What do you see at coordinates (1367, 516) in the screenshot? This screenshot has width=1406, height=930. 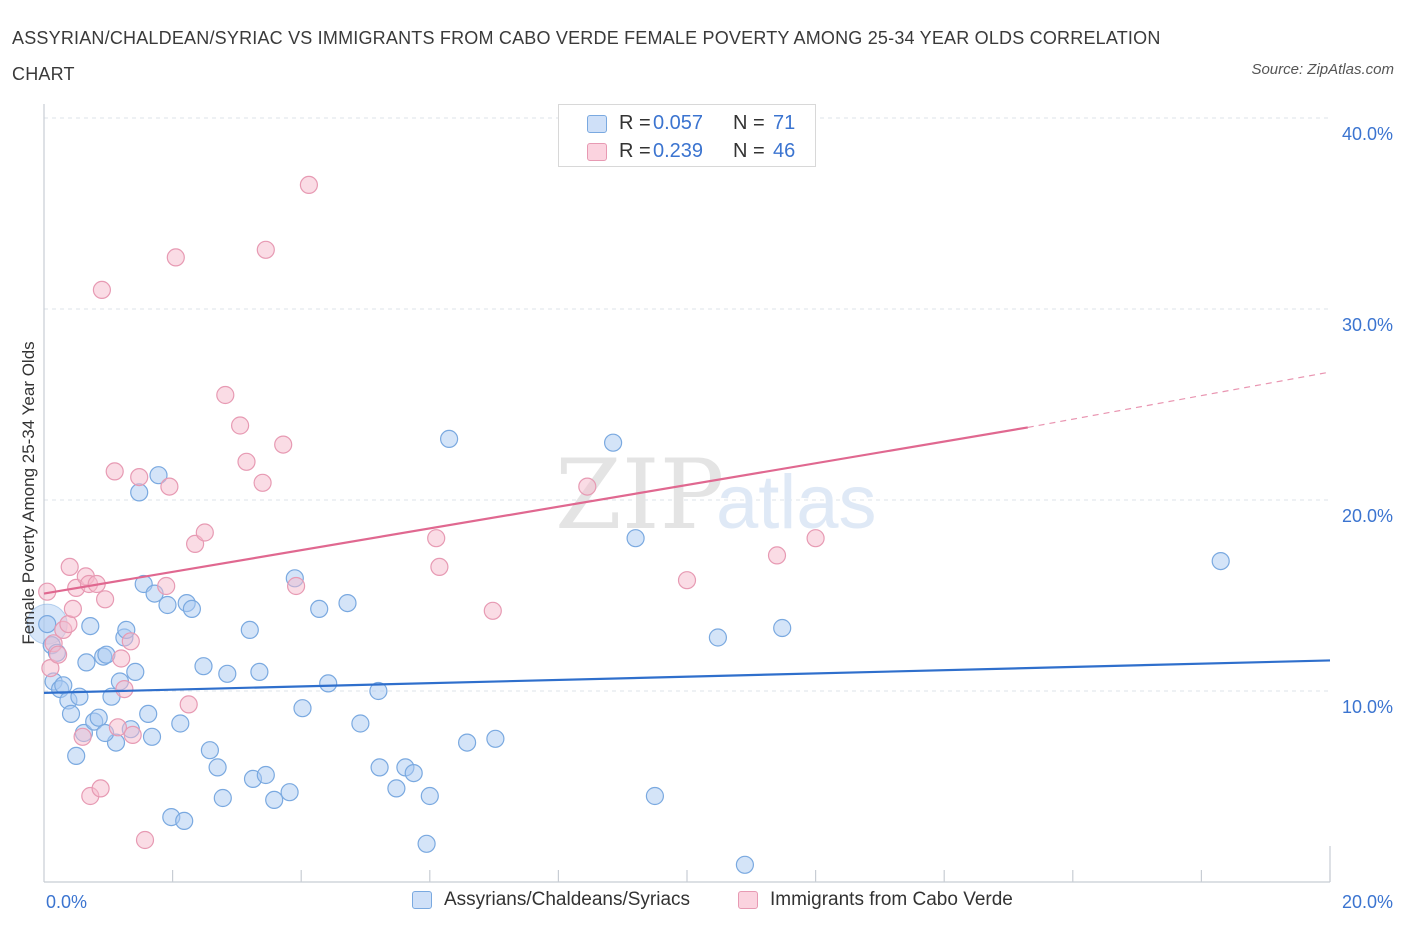 I see `y-tick-label: 20.0%` at bounding box center [1367, 516].